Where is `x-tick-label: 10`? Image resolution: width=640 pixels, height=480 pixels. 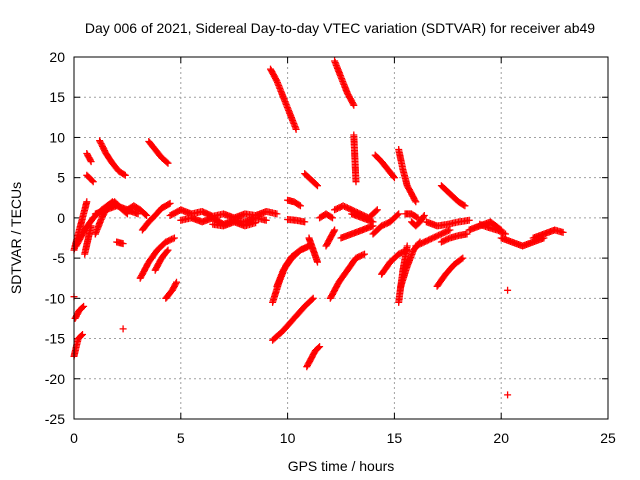 x-tick-label: 10 is located at coordinates (288, 438).